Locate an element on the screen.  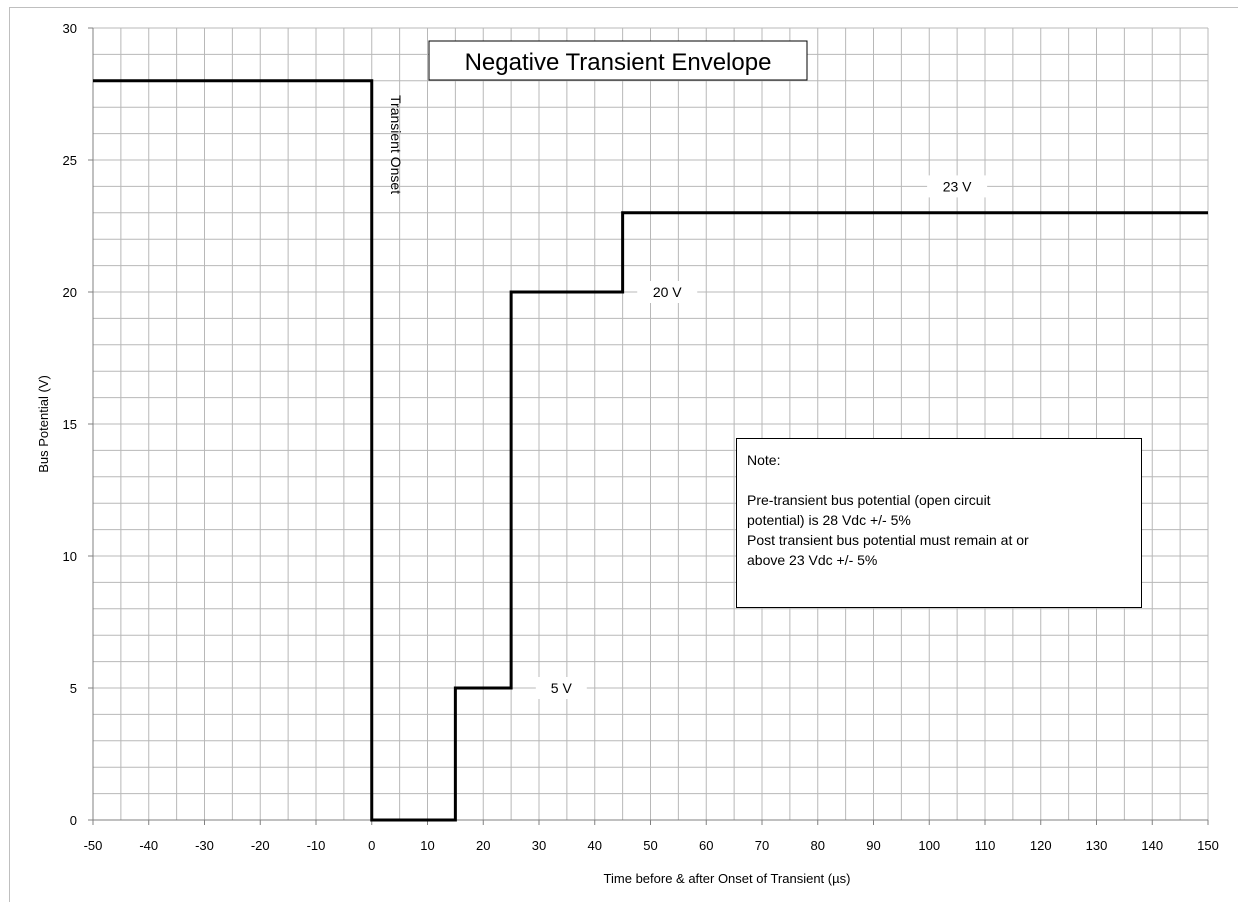
annotation-label: 20 V is located at coordinates (667, 292).